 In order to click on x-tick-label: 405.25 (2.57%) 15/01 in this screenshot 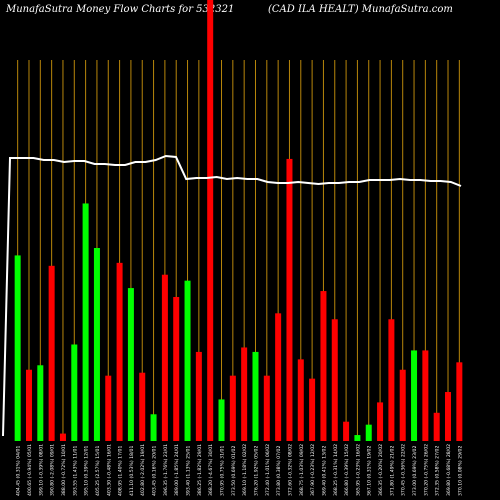, I will do `click(98, 471)`.